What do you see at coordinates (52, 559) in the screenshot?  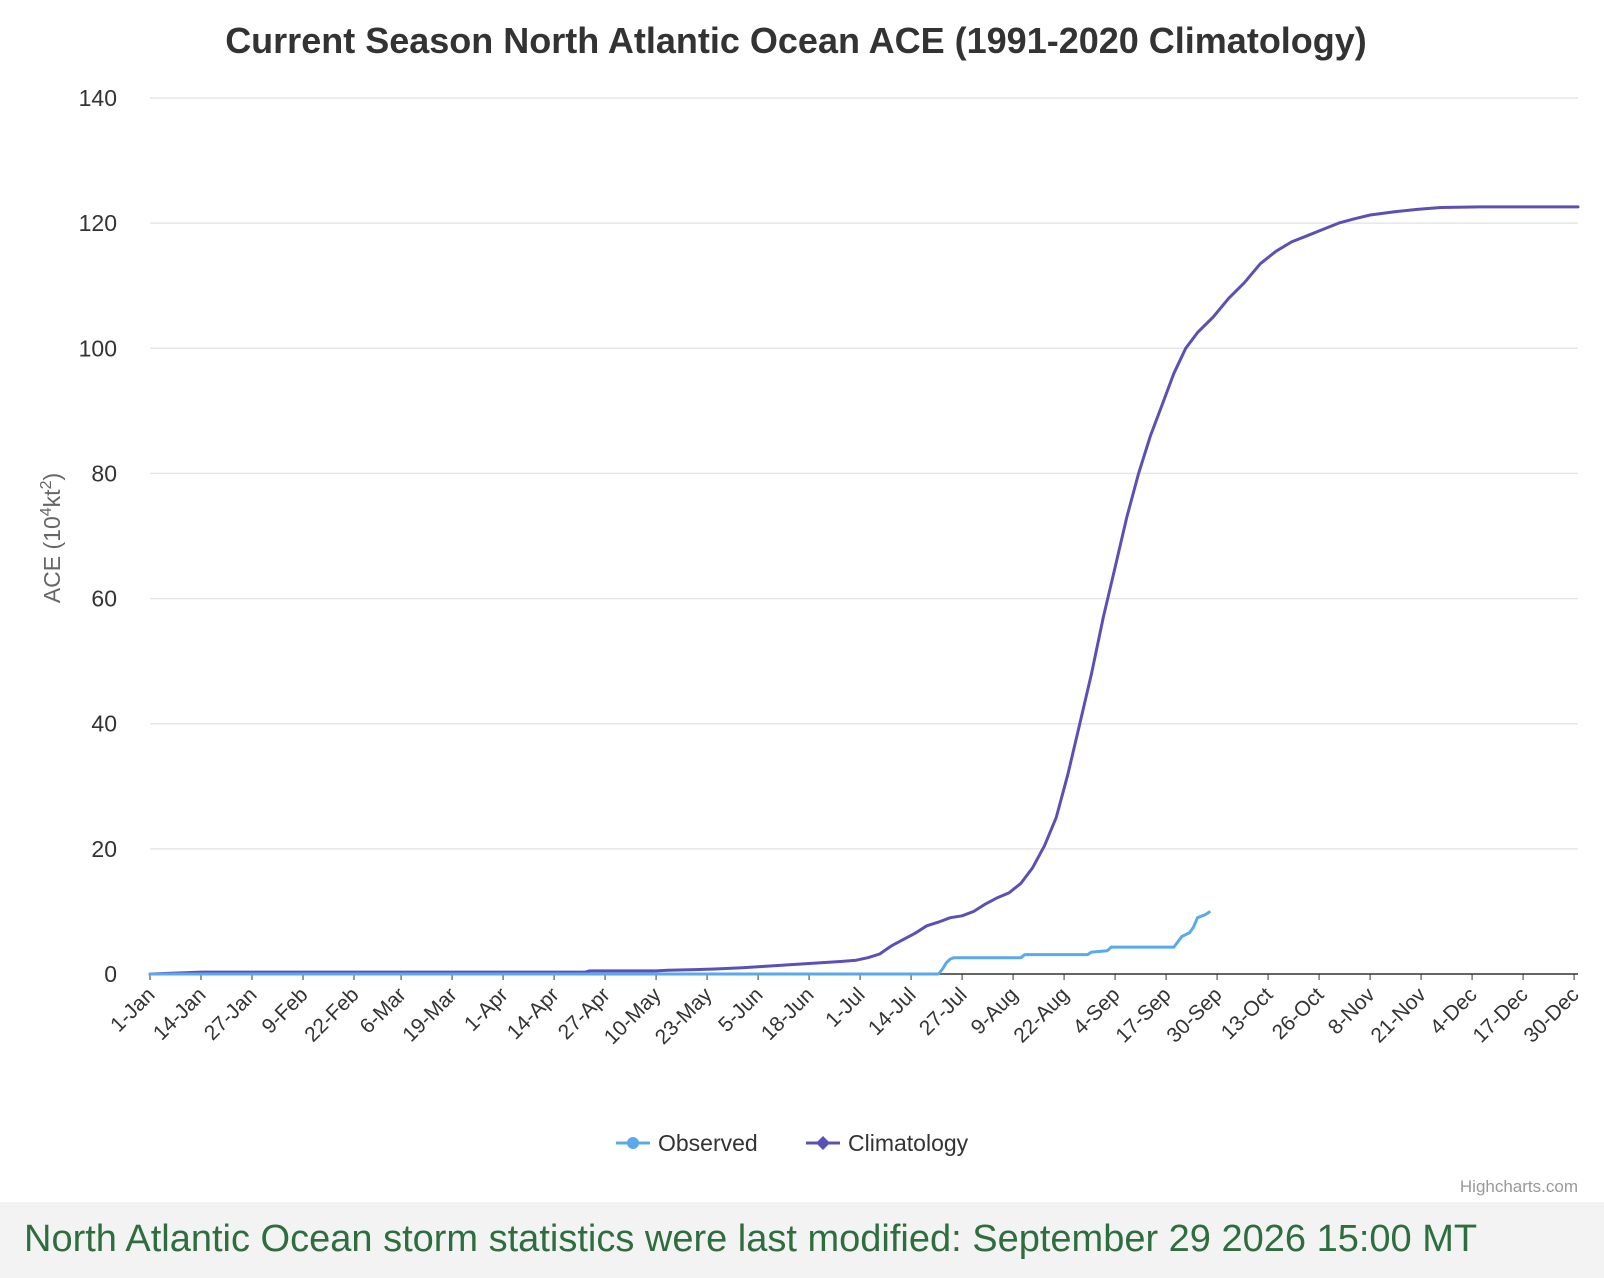 I see `ylabel-prefix: ACE (10` at bounding box center [52, 559].